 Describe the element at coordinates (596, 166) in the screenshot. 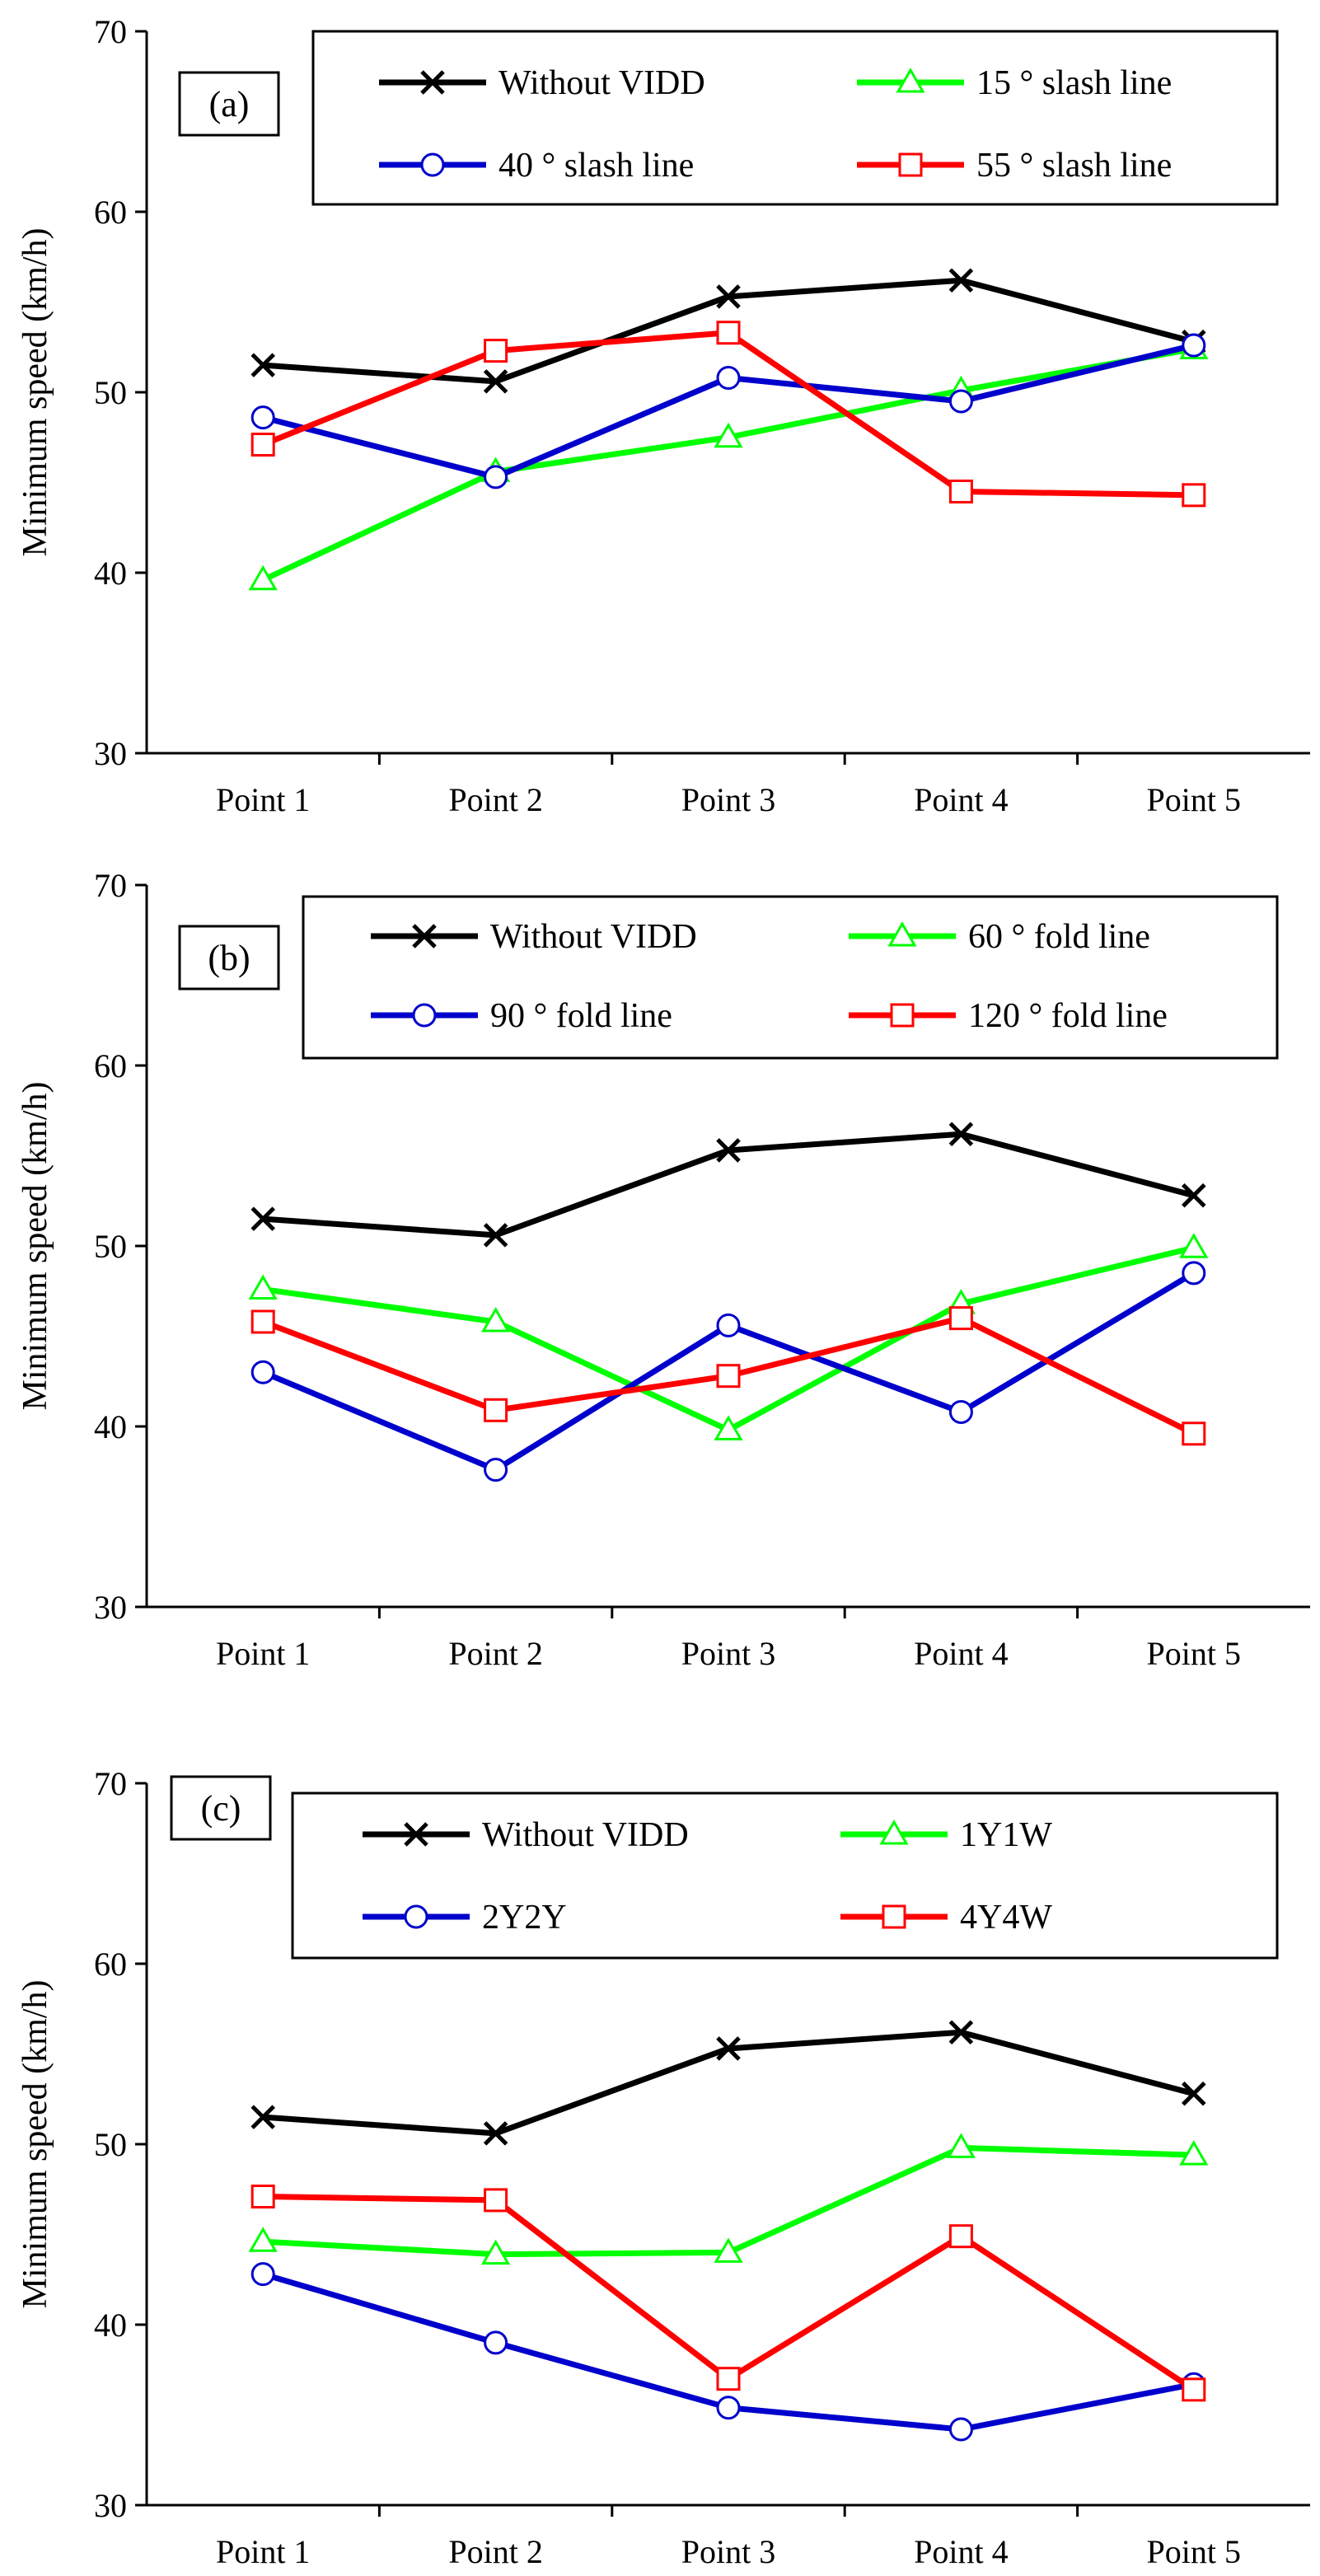

I see `legend-label: 40 ° slash line` at that location.